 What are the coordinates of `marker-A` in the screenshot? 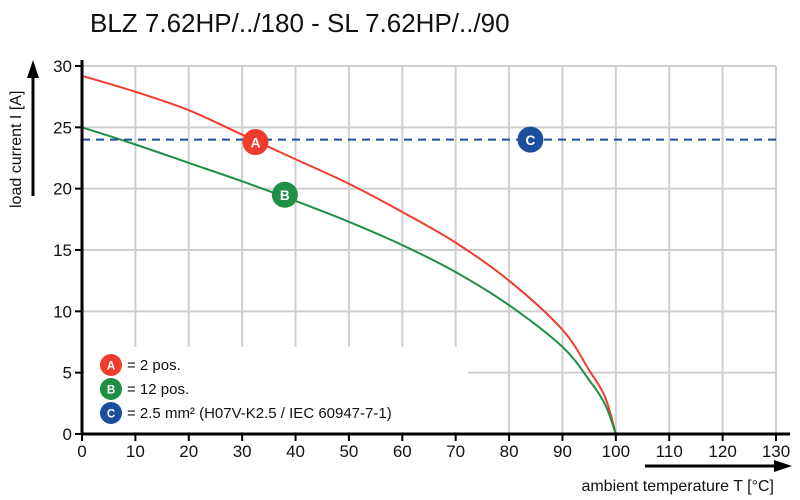 It's located at (255, 142).